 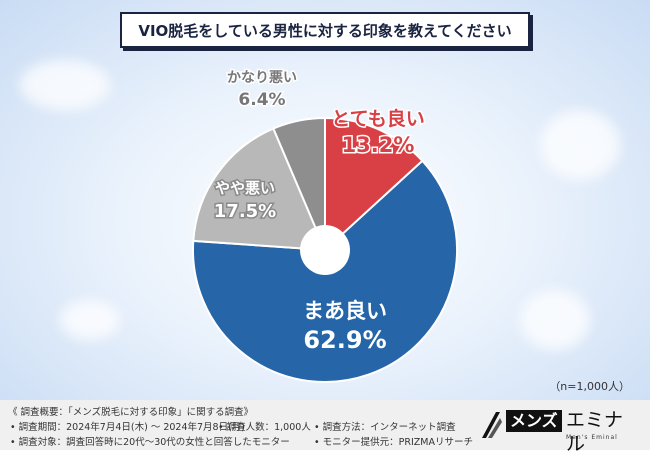 I want to click on brand-logo: メンズ エミナル Men's Eminal, so click(x=560, y=430).